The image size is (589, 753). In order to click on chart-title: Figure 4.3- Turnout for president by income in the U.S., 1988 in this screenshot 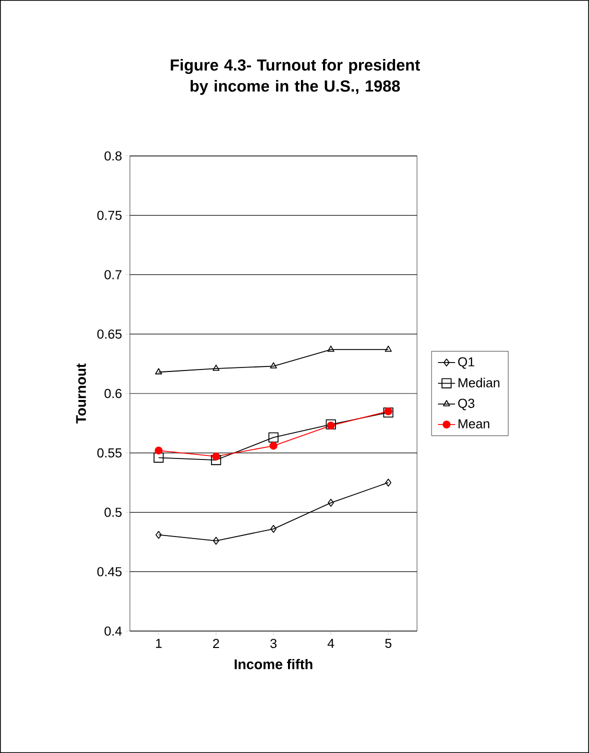, I will do `click(295, 76)`.